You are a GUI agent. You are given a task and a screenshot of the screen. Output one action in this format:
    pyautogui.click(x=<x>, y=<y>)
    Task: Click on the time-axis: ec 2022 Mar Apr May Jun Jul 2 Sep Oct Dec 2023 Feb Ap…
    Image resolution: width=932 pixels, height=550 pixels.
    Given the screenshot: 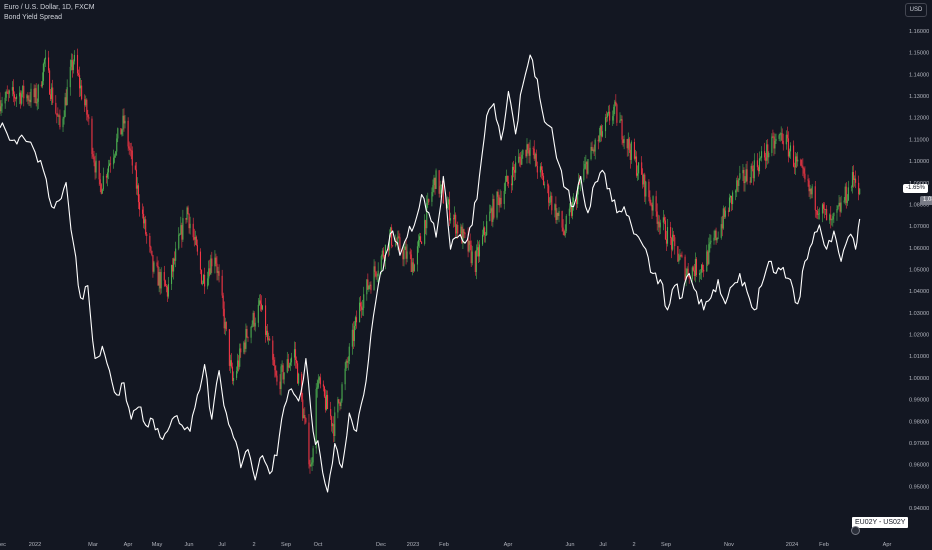 What is the action you would take?
    pyautogui.click(x=445, y=545)
    